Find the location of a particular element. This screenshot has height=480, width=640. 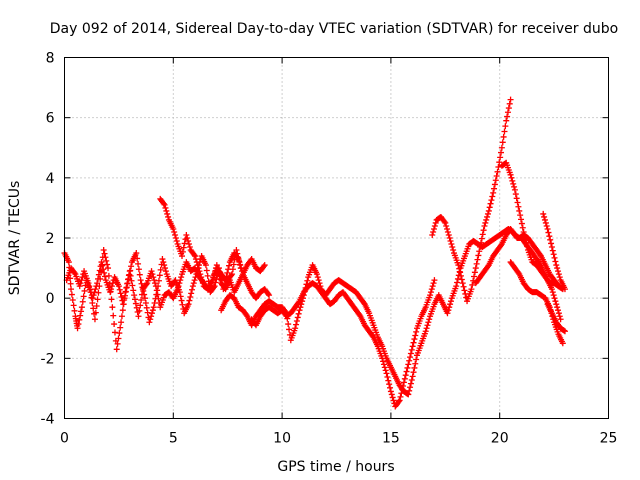

series-track-b is located at coordinates (153, 286).